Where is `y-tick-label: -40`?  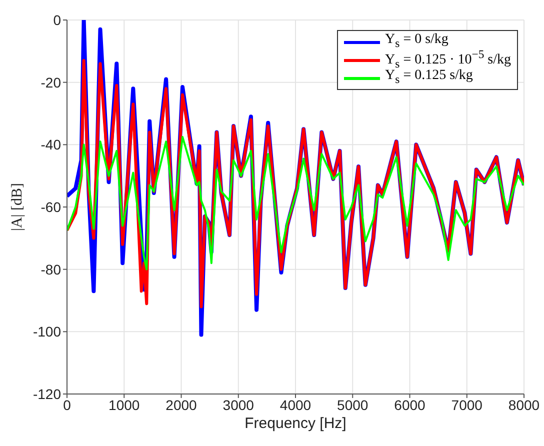 y-tick-label: -40 is located at coordinates (51, 144).